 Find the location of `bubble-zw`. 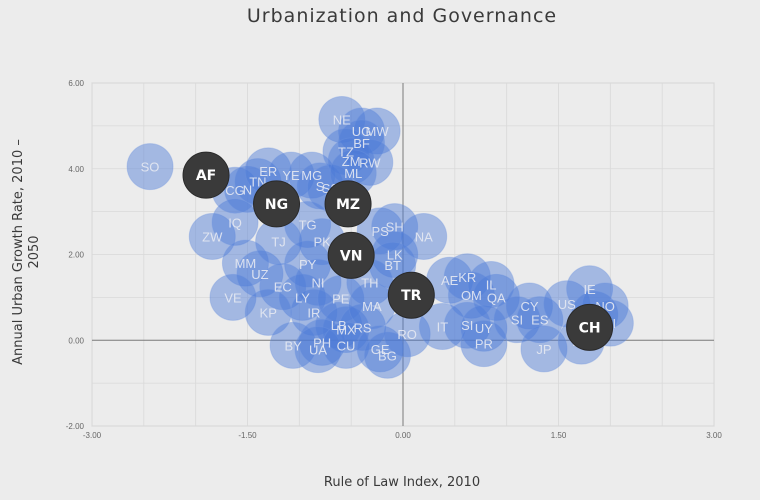

bubble-zw is located at coordinates (212, 236).